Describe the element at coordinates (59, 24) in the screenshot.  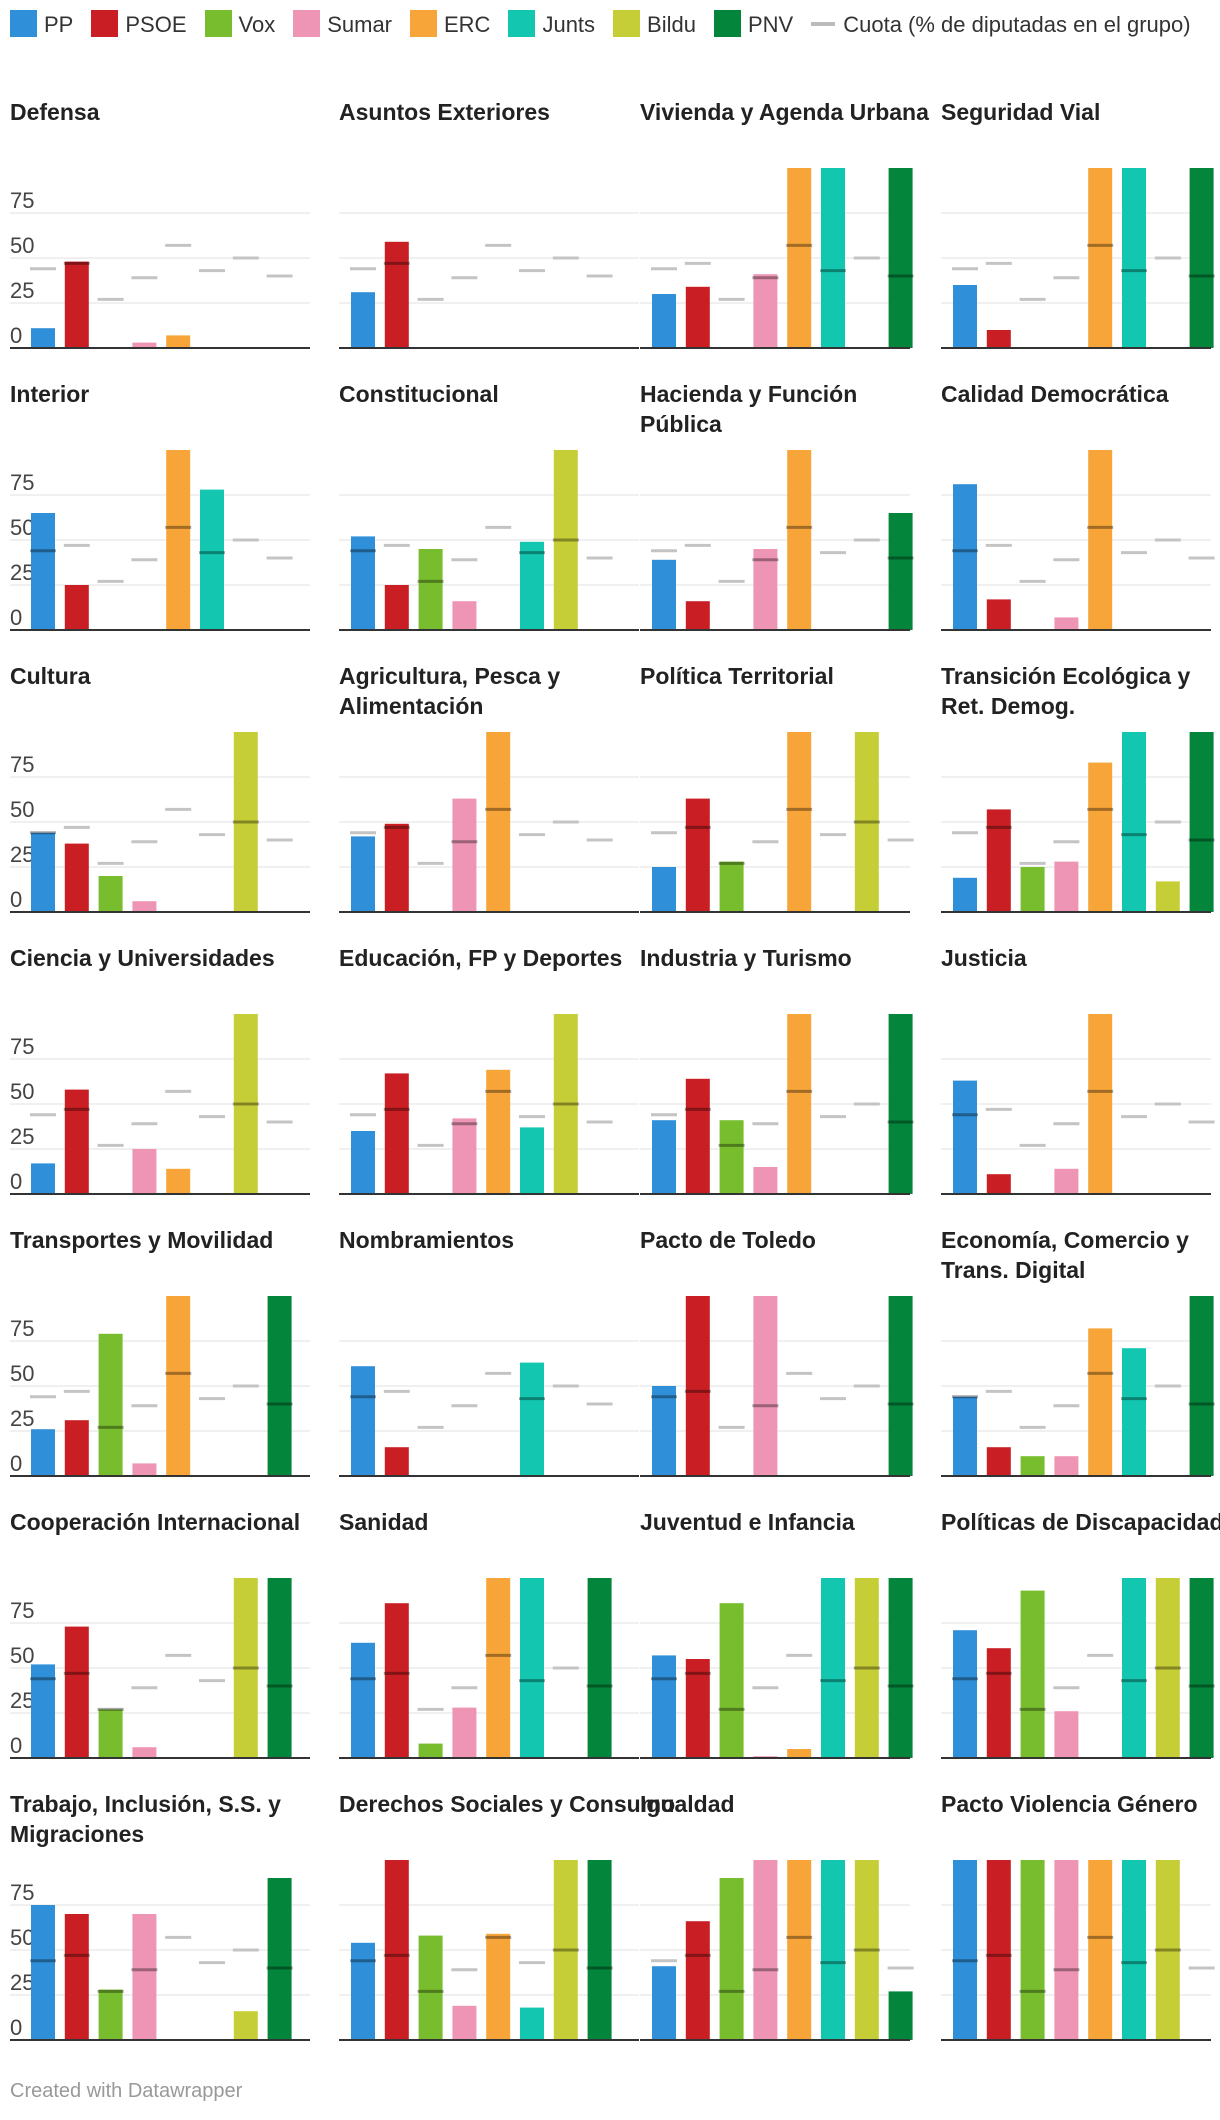
I see `legend-label: PP` at that location.